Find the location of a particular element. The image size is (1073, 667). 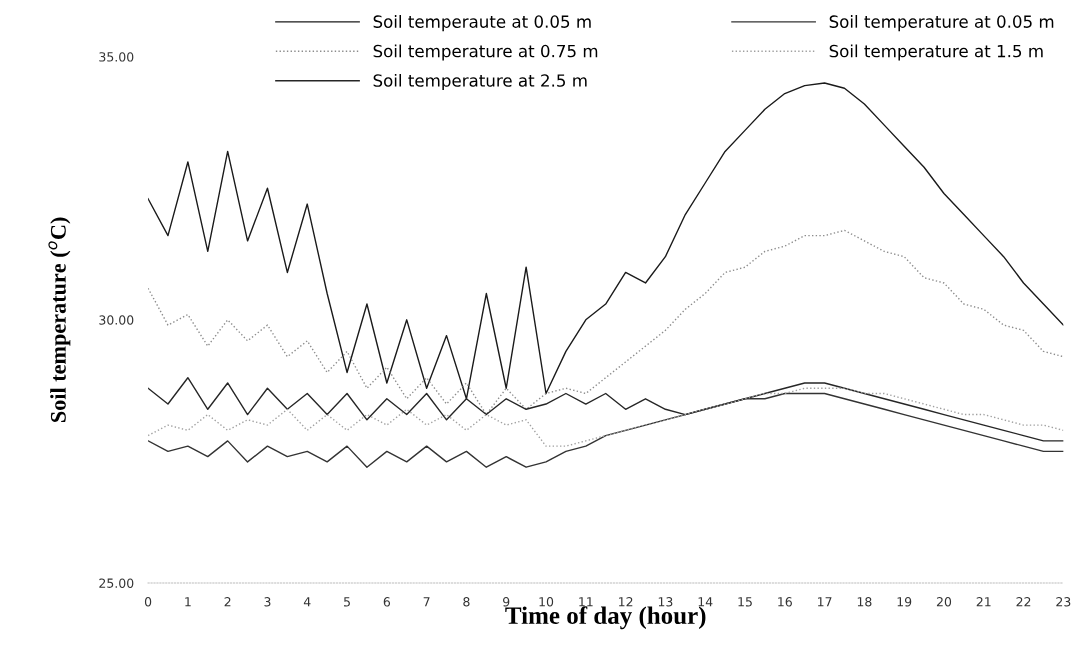

x-tick-label: 9 is located at coordinates (506, 602).